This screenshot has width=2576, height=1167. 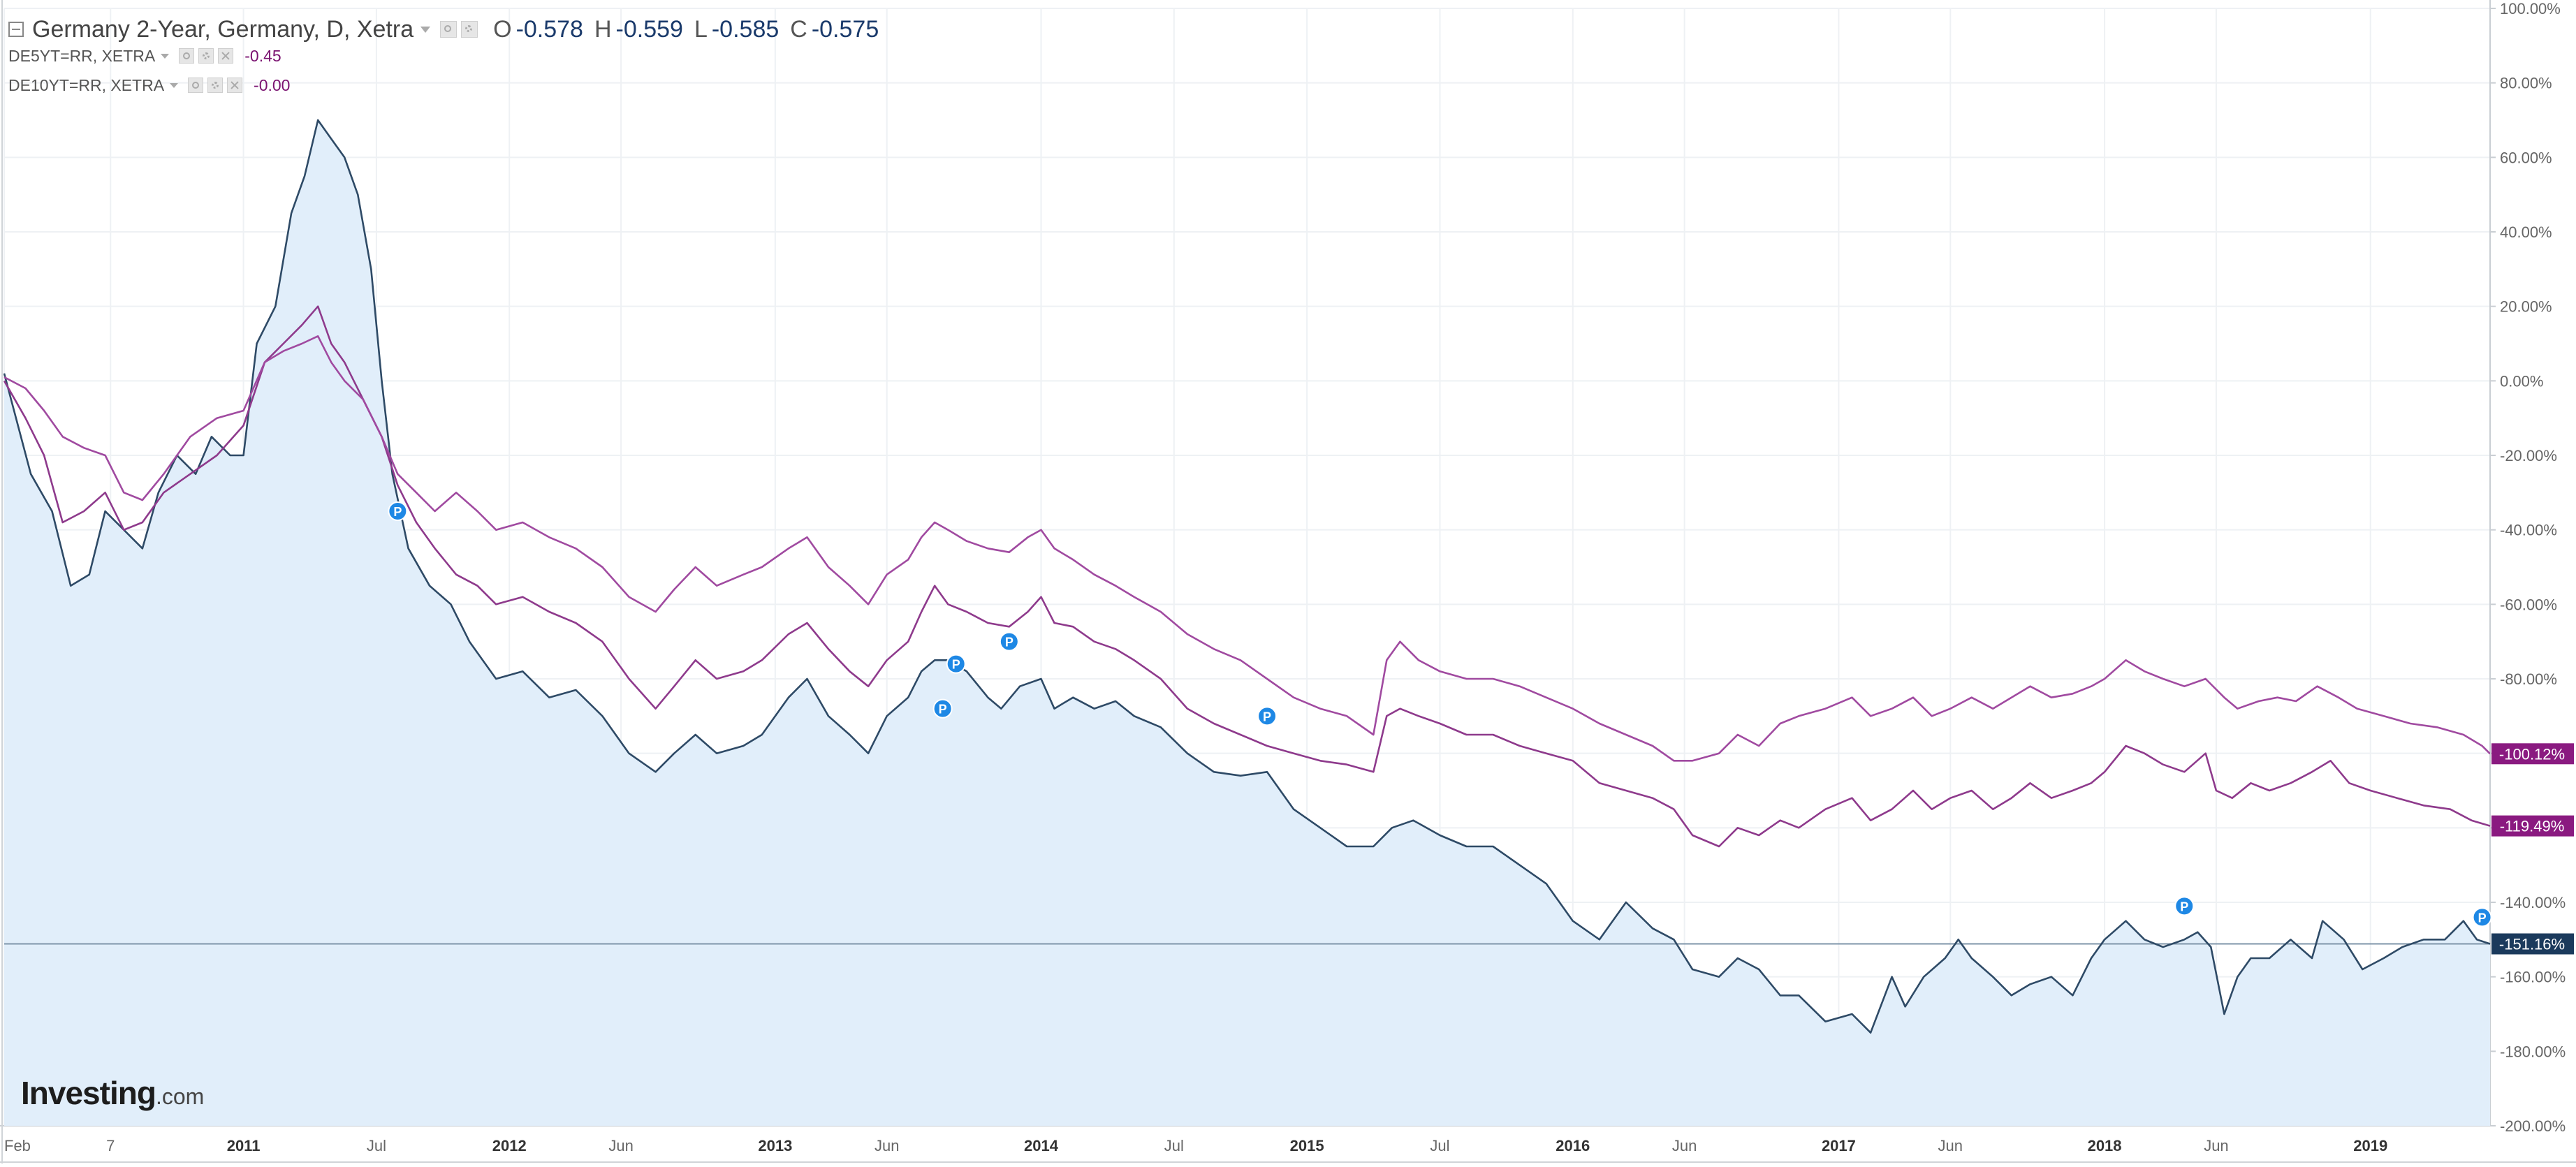 What do you see at coordinates (180, 1096) in the screenshot?
I see `logo-tld: .com` at bounding box center [180, 1096].